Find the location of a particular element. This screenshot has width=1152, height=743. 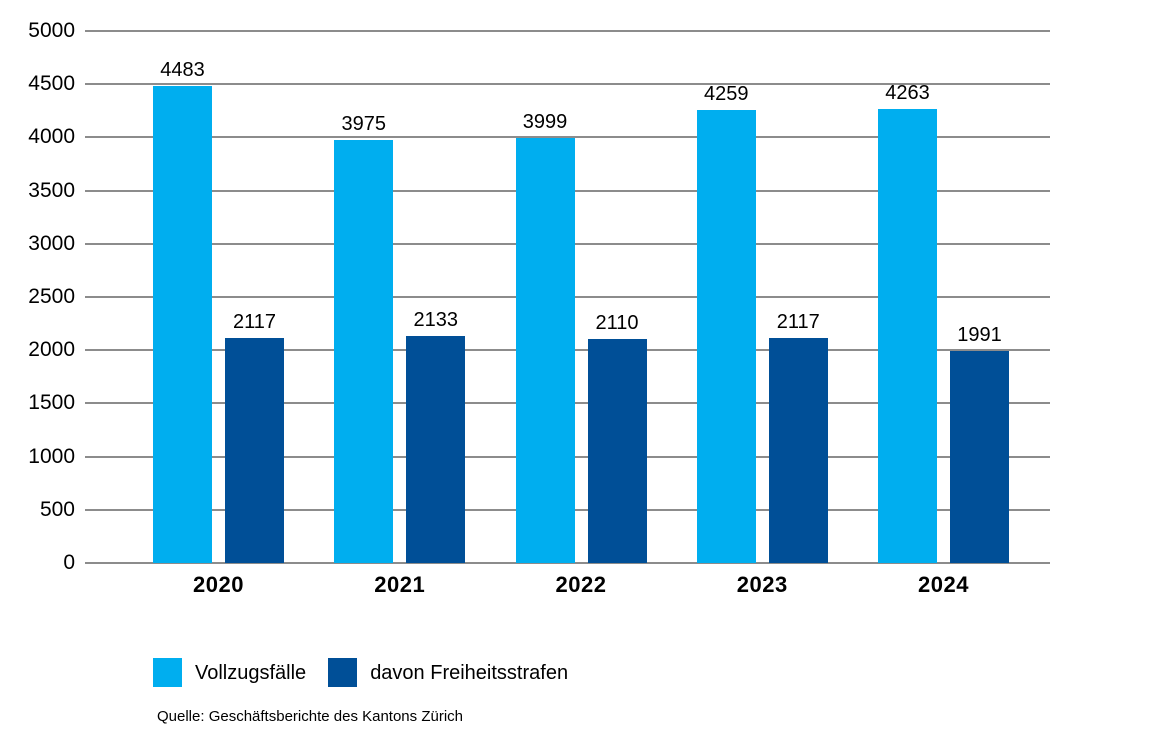

y-tick-label: 5000 is located at coordinates (51, 30).